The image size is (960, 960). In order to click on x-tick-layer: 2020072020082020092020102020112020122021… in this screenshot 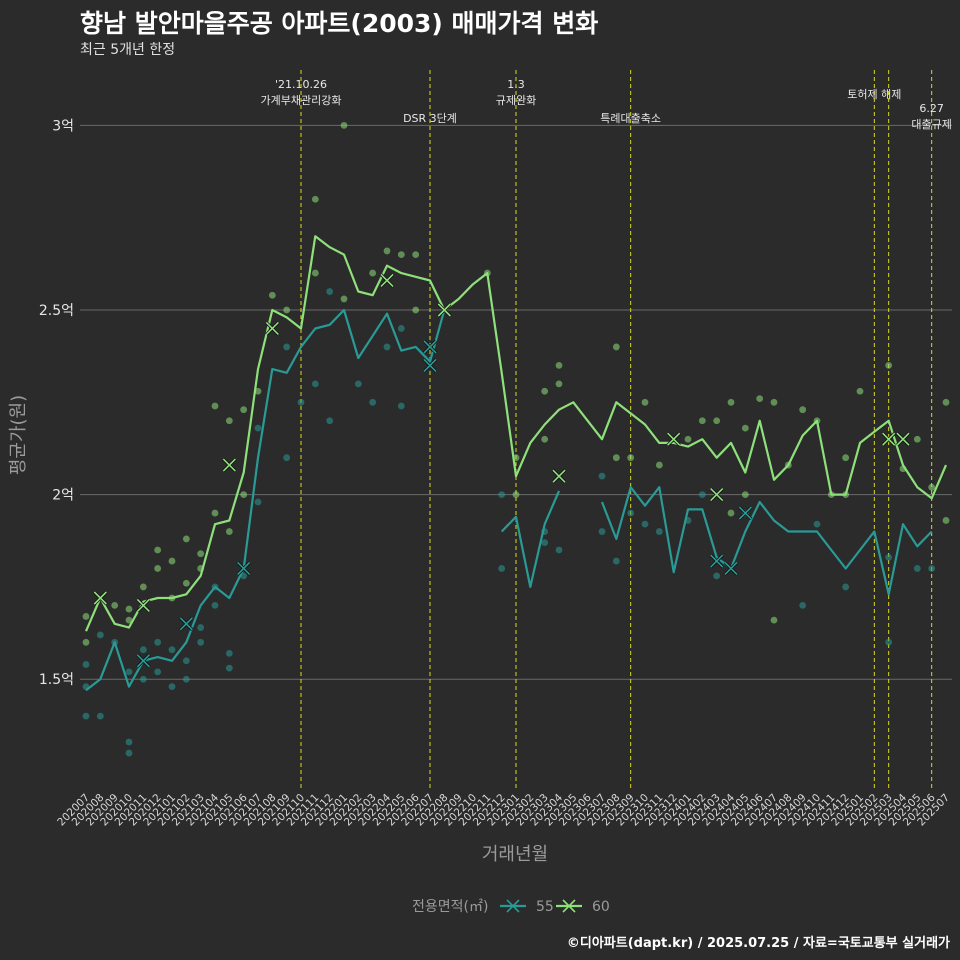, I will do `click(503, 809)`.